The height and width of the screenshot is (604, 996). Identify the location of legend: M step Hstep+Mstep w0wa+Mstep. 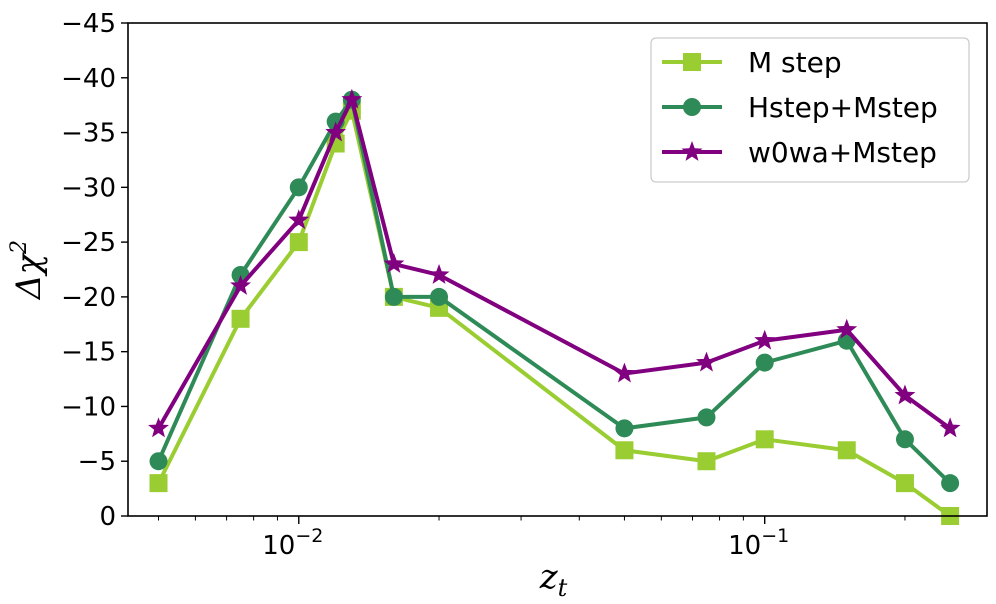
(810, 110).